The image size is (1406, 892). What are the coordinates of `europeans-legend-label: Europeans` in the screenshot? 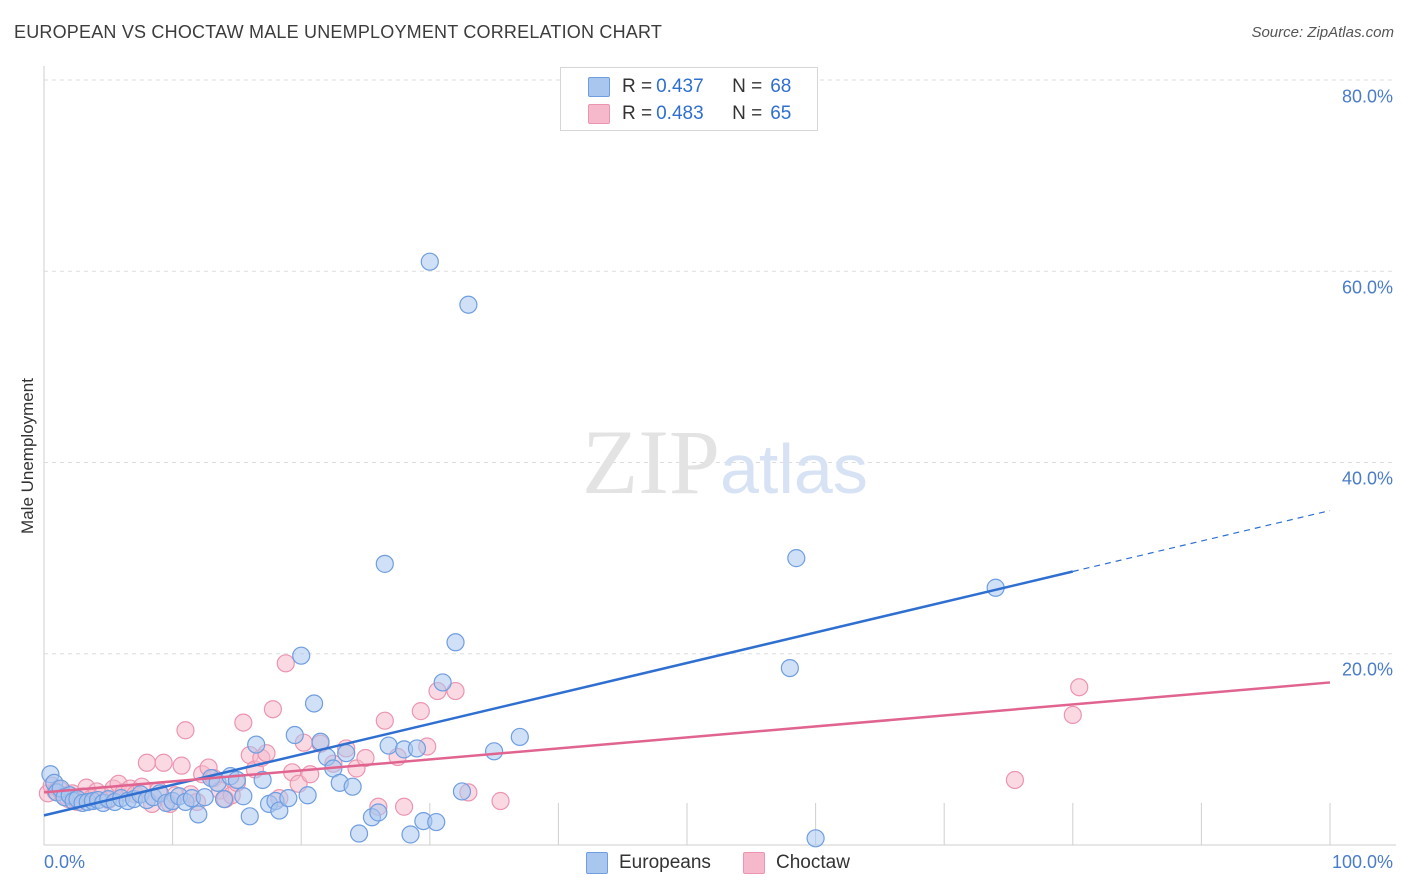 It's located at (665, 862).